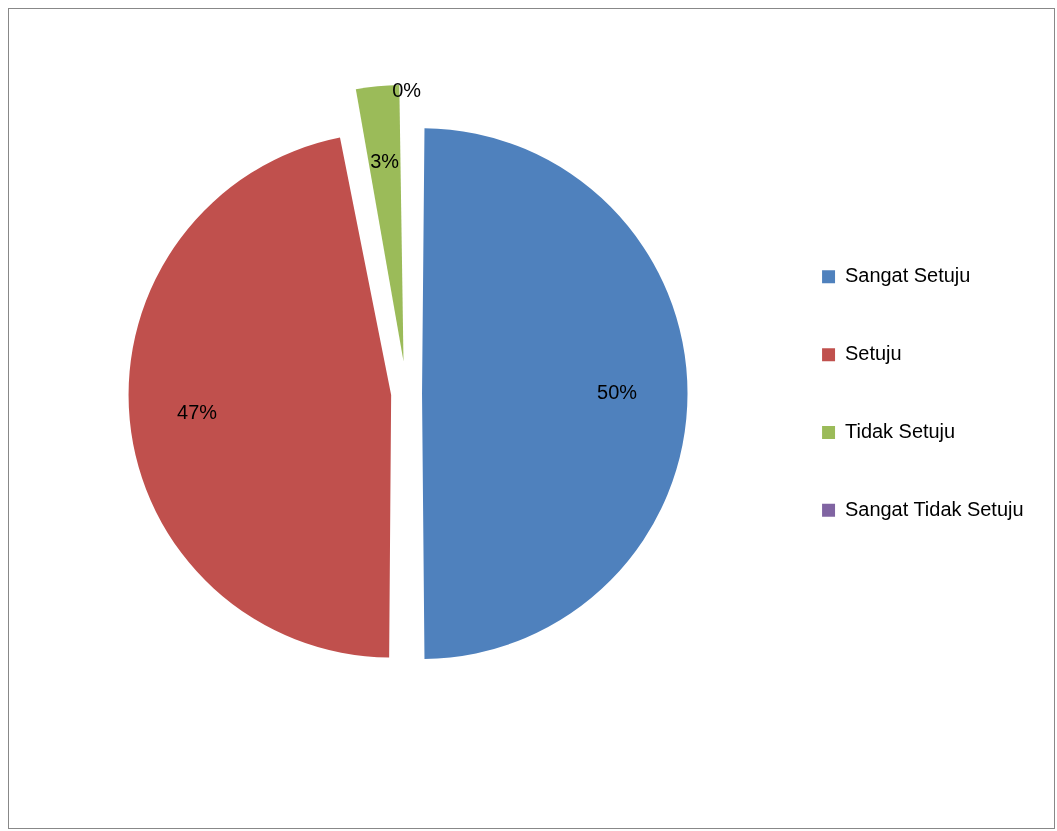 Image resolution: width=1057 pixels, height=831 pixels. What do you see at coordinates (873, 353) in the screenshot?
I see `legend-label: Setuju` at bounding box center [873, 353].